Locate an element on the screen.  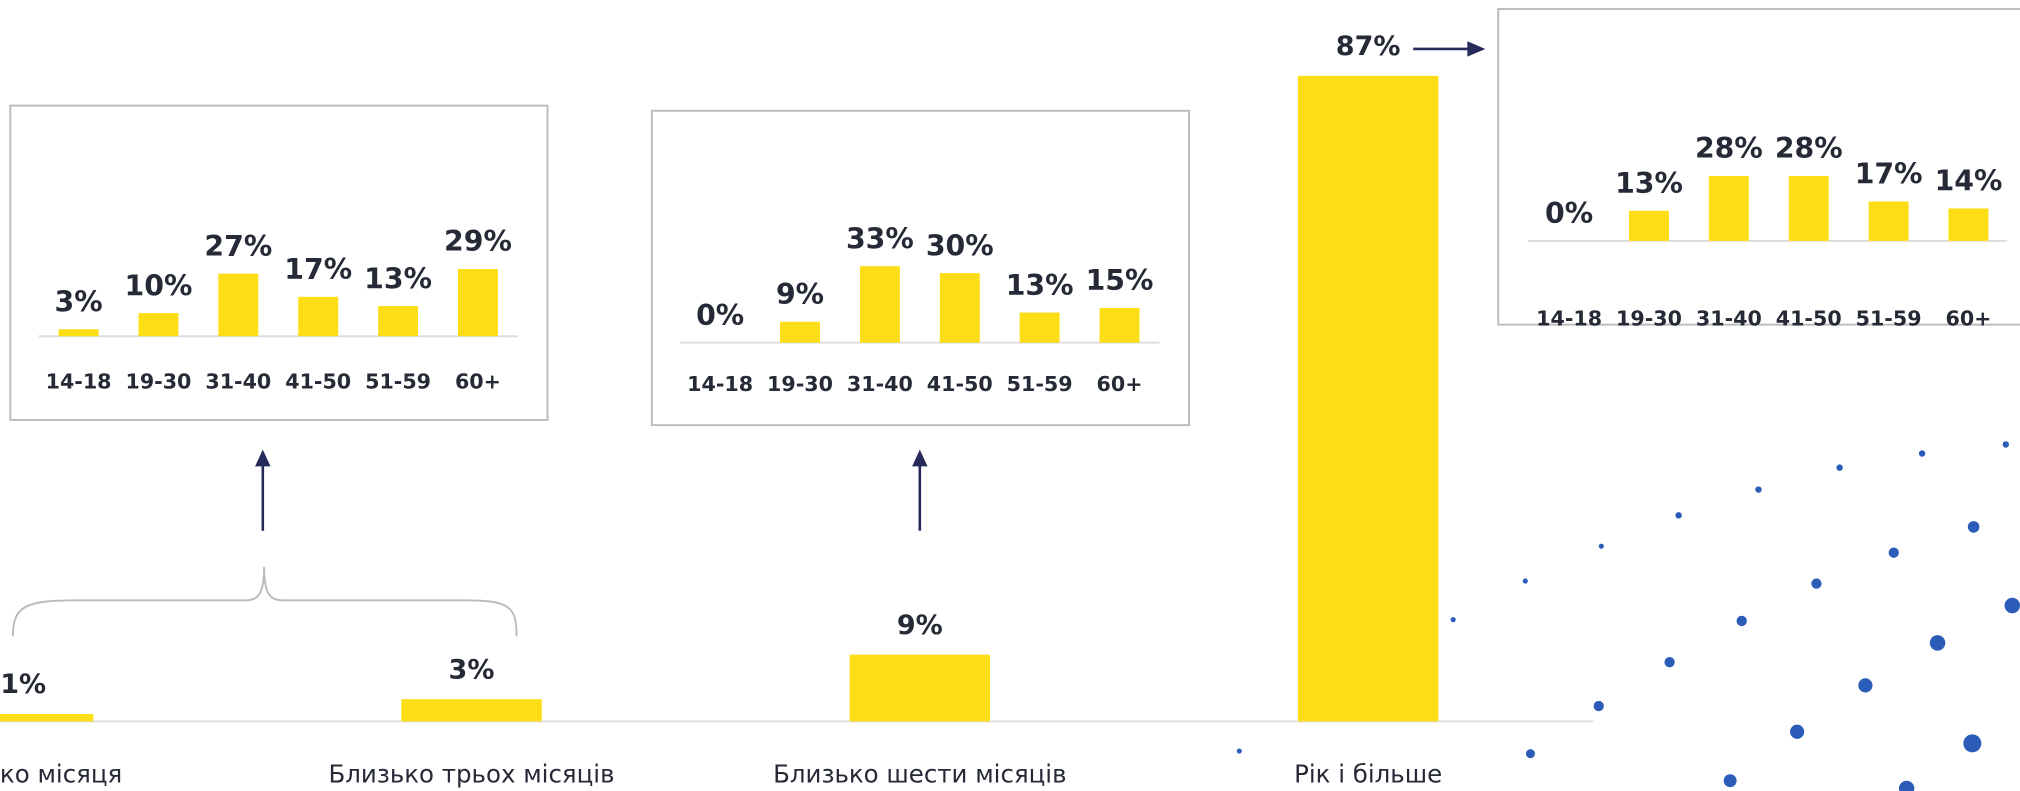
value-label: 33% is located at coordinates (880, 238).